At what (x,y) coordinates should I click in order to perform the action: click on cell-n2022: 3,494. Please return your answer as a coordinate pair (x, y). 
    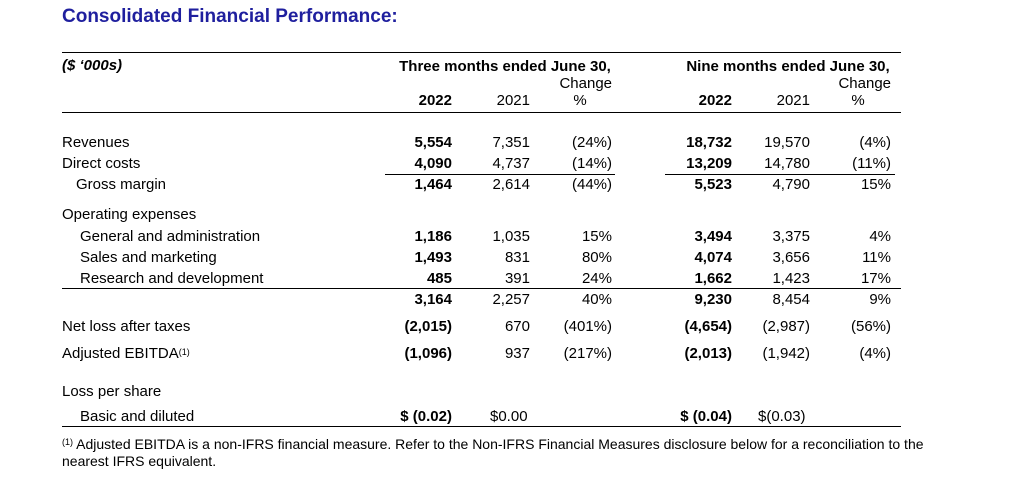
    Looking at the image, I should click on (713, 236).